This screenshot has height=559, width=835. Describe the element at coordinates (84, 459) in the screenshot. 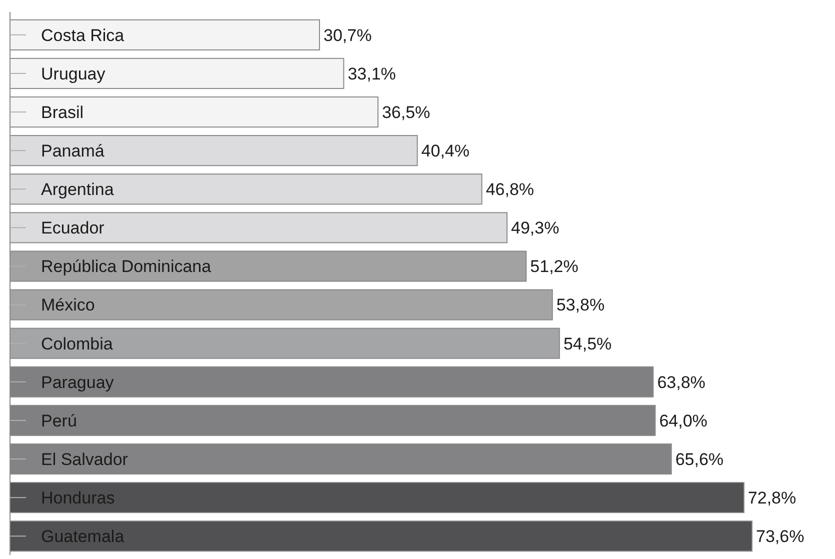

I see `y-tick-label: El Salvador` at that location.